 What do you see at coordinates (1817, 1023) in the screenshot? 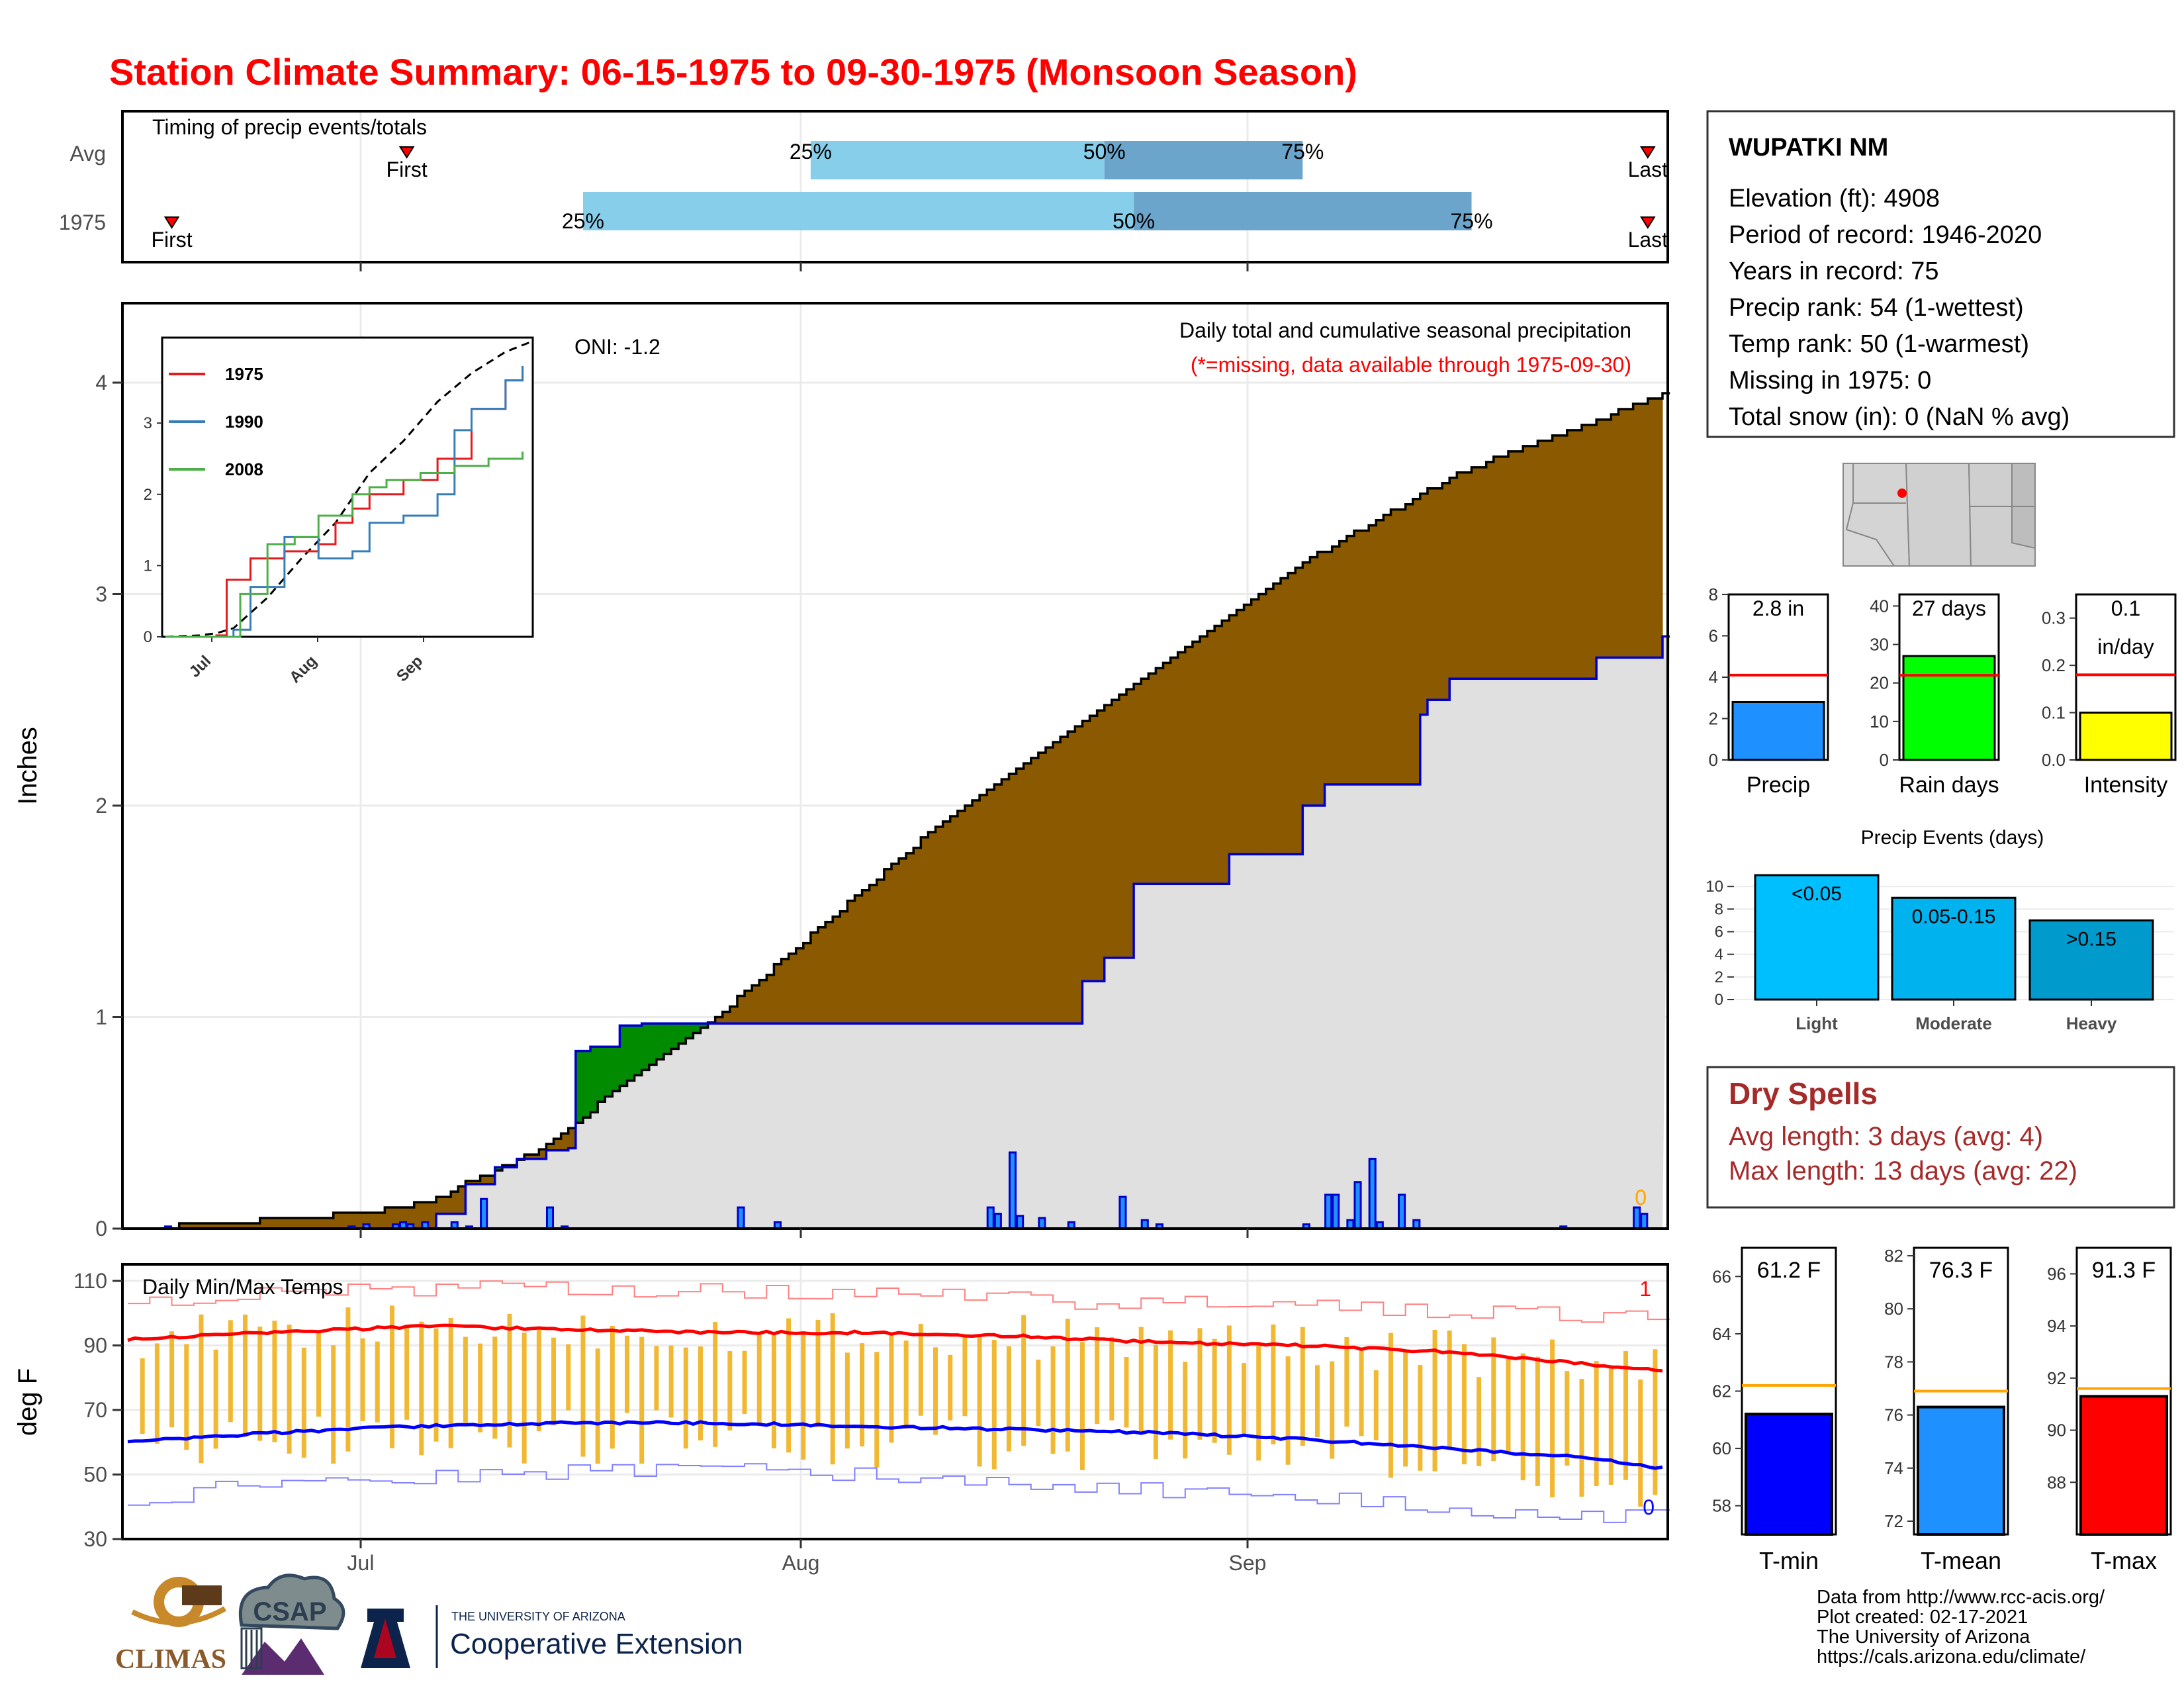
I see `event-bar-label: Light` at bounding box center [1817, 1023].